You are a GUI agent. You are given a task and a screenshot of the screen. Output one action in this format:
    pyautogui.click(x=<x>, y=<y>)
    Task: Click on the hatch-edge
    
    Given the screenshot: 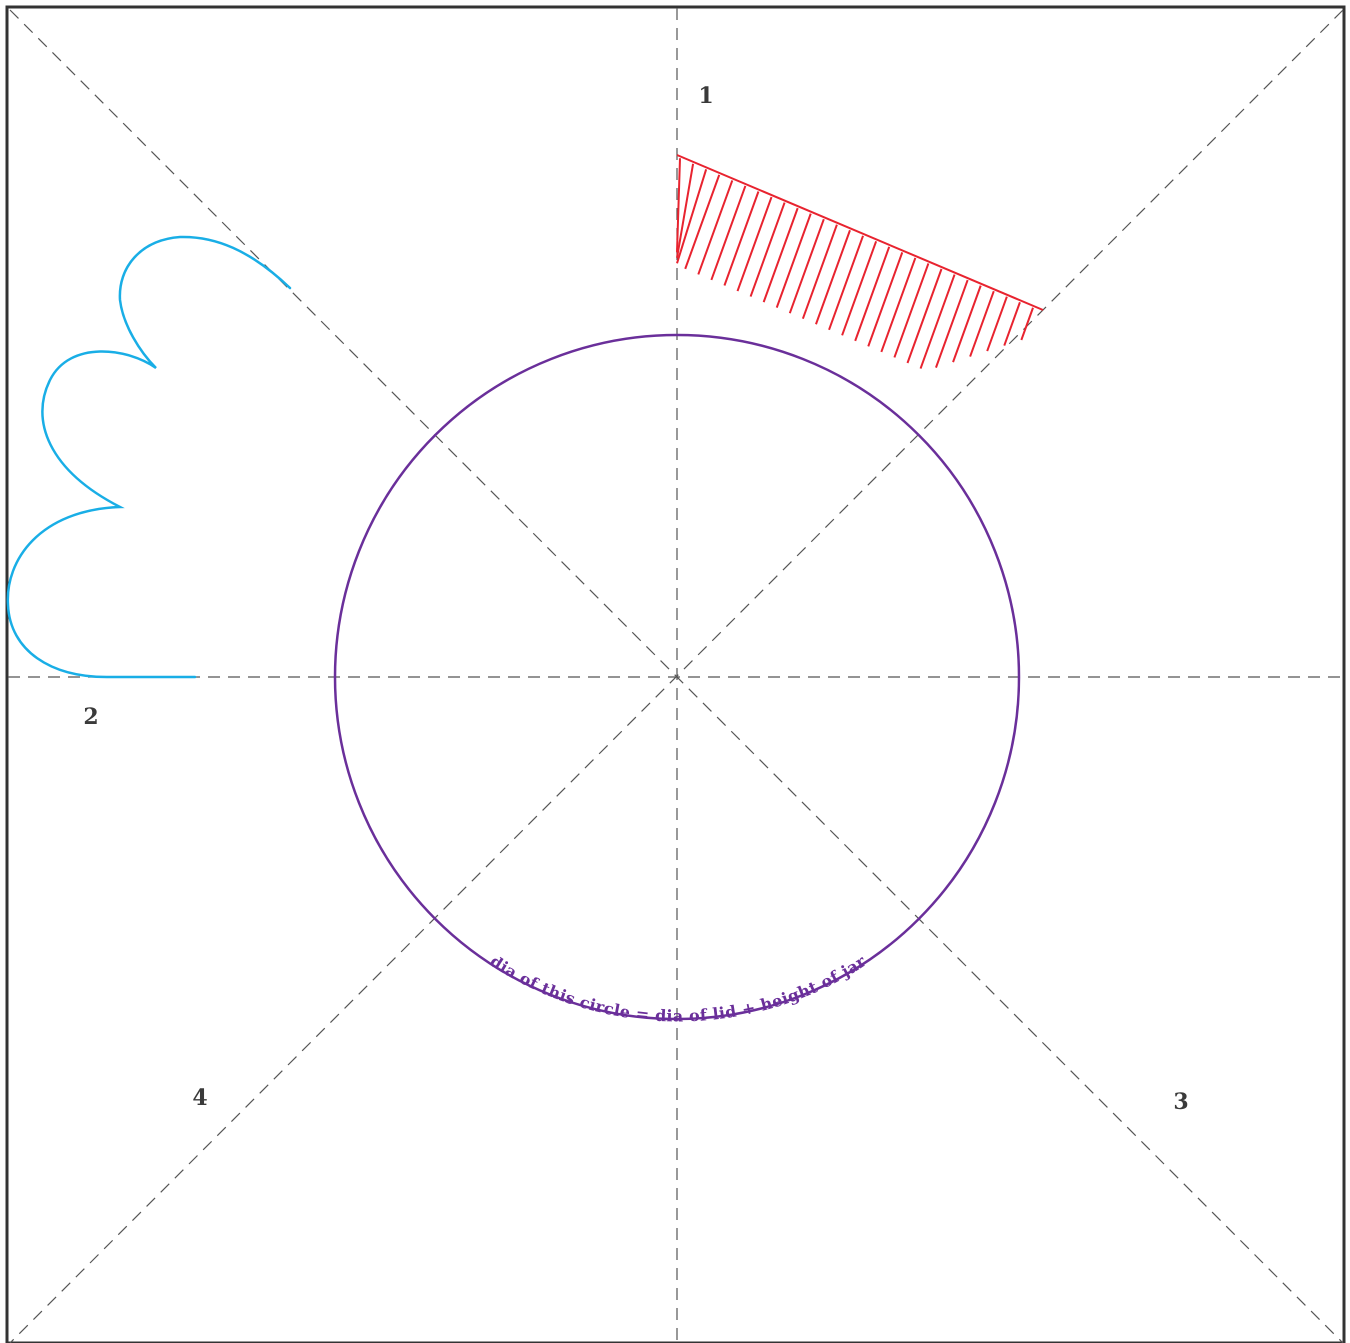 What is the action you would take?
    pyautogui.click(x=860, y=232)
    